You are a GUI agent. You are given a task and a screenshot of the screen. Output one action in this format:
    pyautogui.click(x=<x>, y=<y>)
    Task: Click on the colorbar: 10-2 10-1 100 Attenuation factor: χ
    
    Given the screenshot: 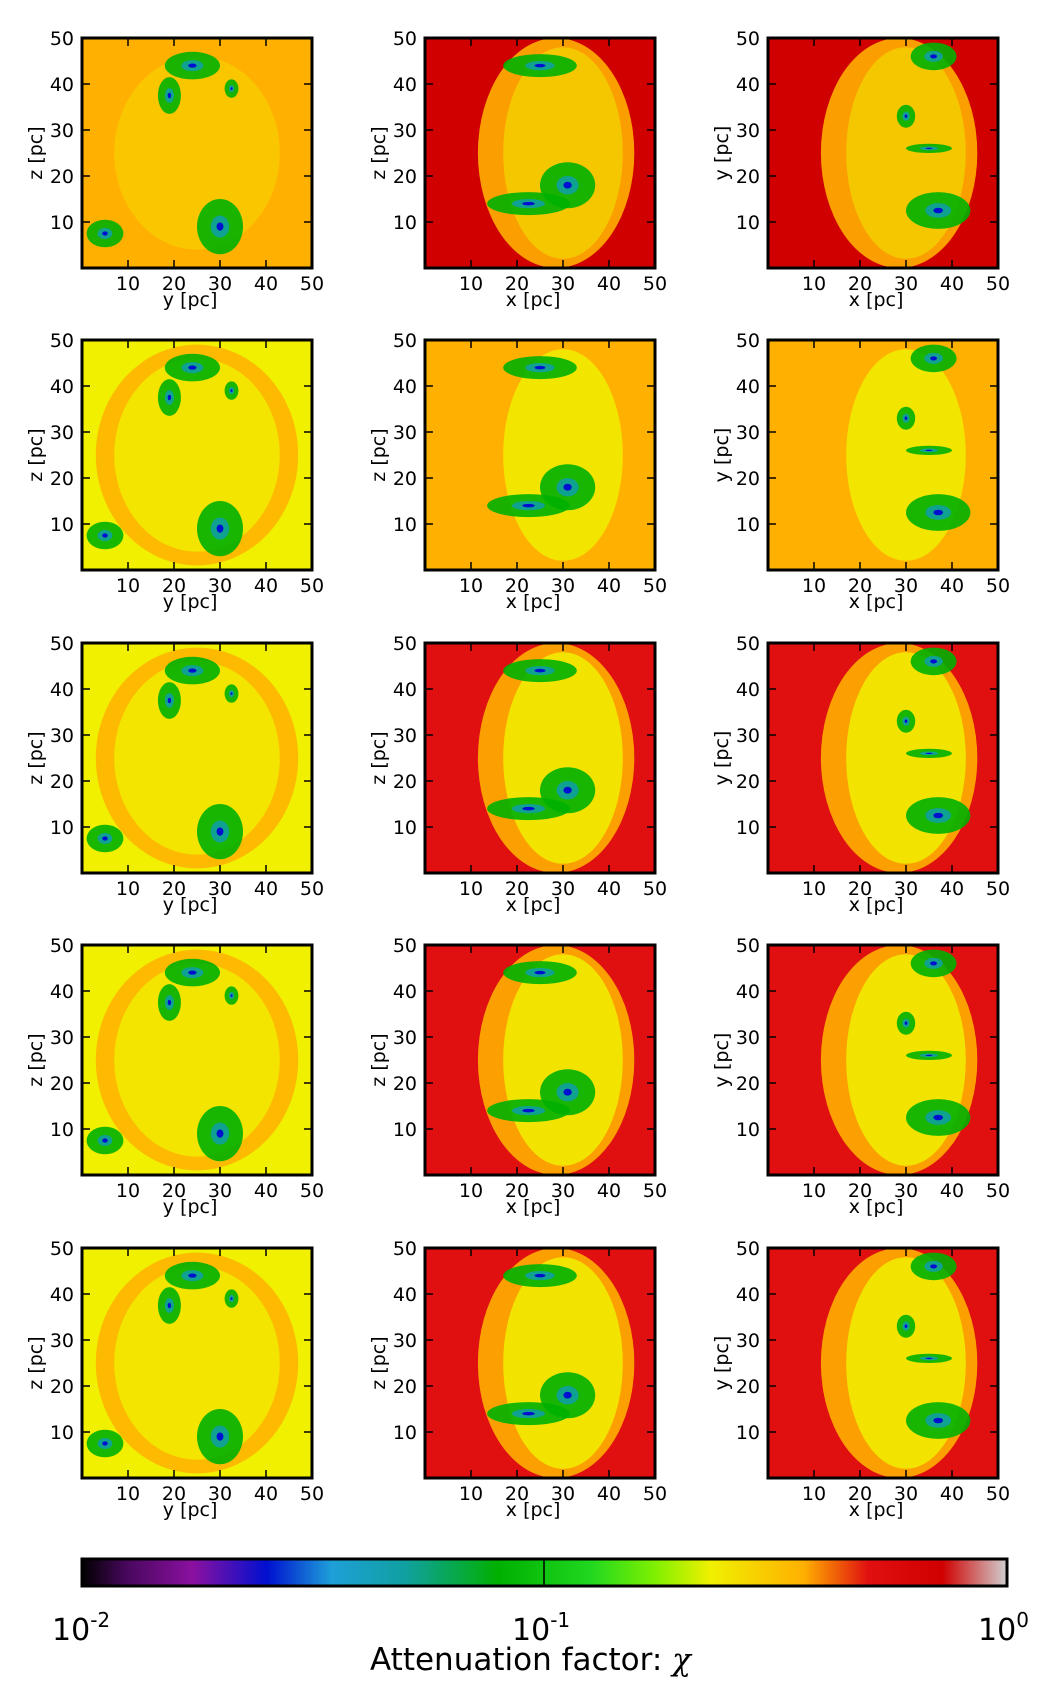 What is the action you would take?
    pyautogui.click(x=540, y=1617)
    